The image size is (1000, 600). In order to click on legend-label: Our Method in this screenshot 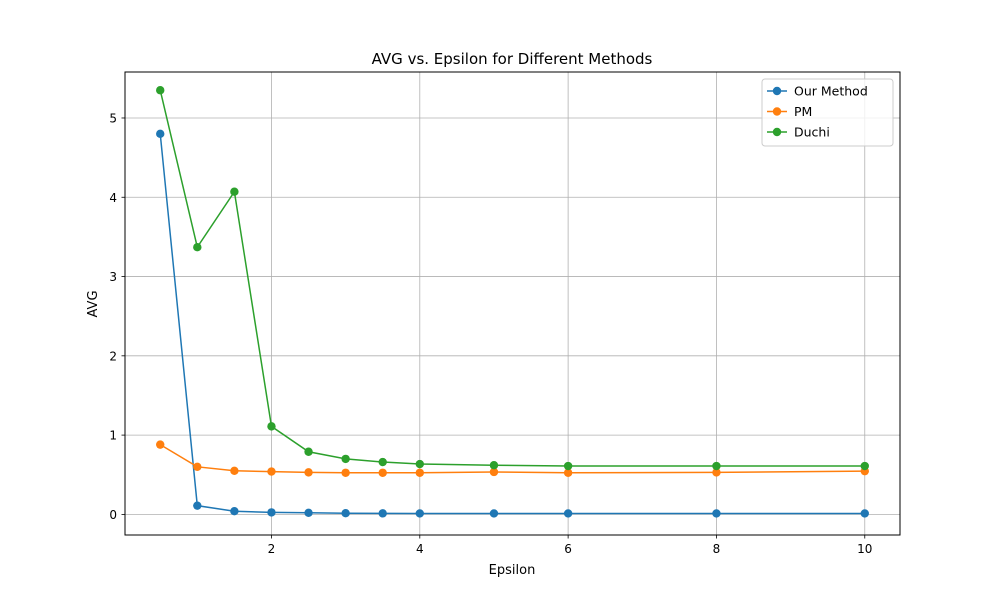, I will do `click(831, 91)`.